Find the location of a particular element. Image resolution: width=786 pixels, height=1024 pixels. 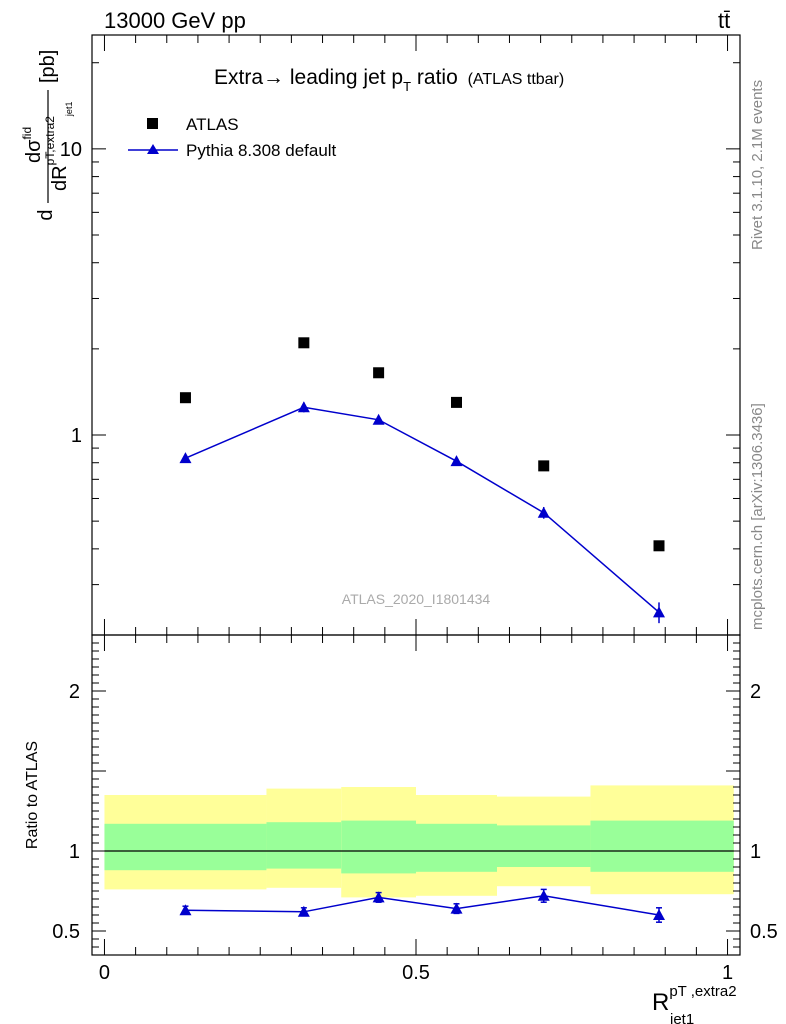

ratio-ytick-label-left: 2 is located at coordinates (74, 692).